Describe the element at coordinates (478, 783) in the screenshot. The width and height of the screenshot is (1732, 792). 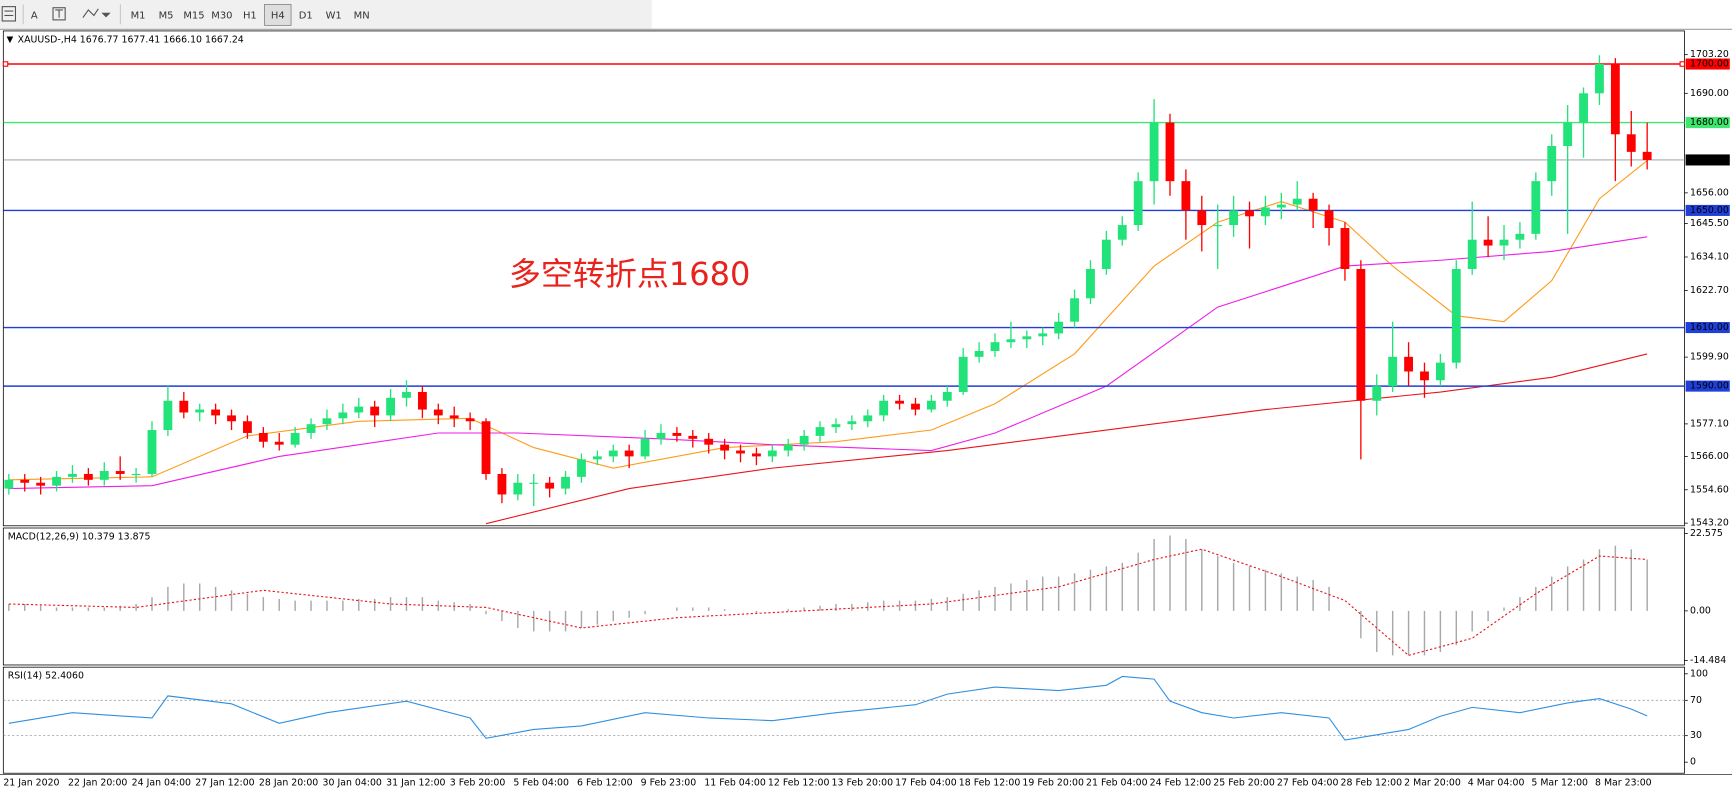
I see `x-tick-label: 3 Feb 20:00` at that location.